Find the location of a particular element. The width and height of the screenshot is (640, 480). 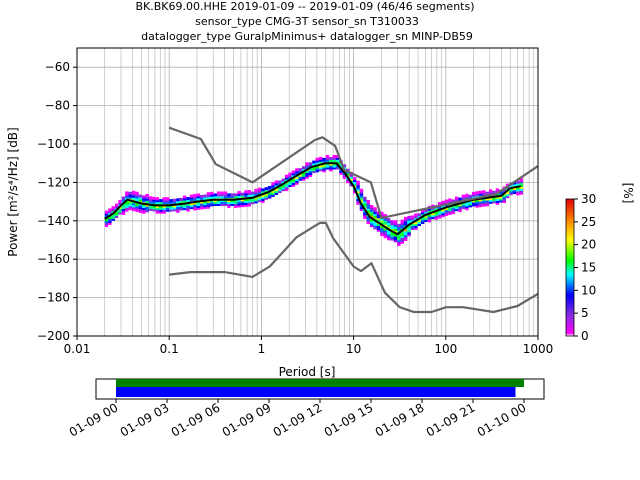

timeline-tick-label: 01-09 15 is located at coordinates (349, 419).